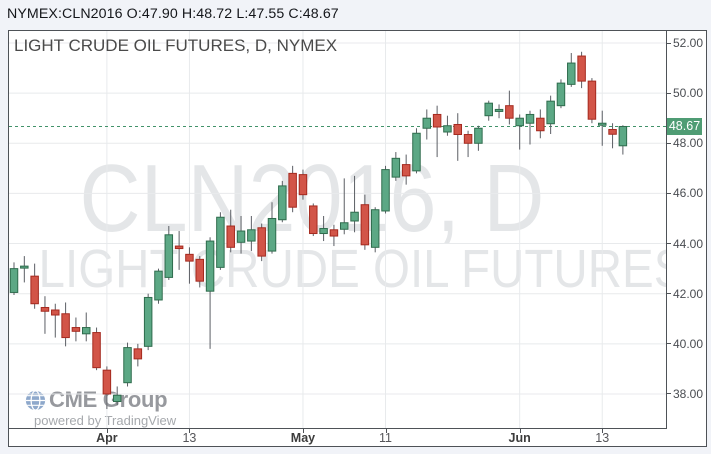  Describe the element at coordinates (684, 126) in the screenshot. I see `last-price-badge: 48.67` at that location.